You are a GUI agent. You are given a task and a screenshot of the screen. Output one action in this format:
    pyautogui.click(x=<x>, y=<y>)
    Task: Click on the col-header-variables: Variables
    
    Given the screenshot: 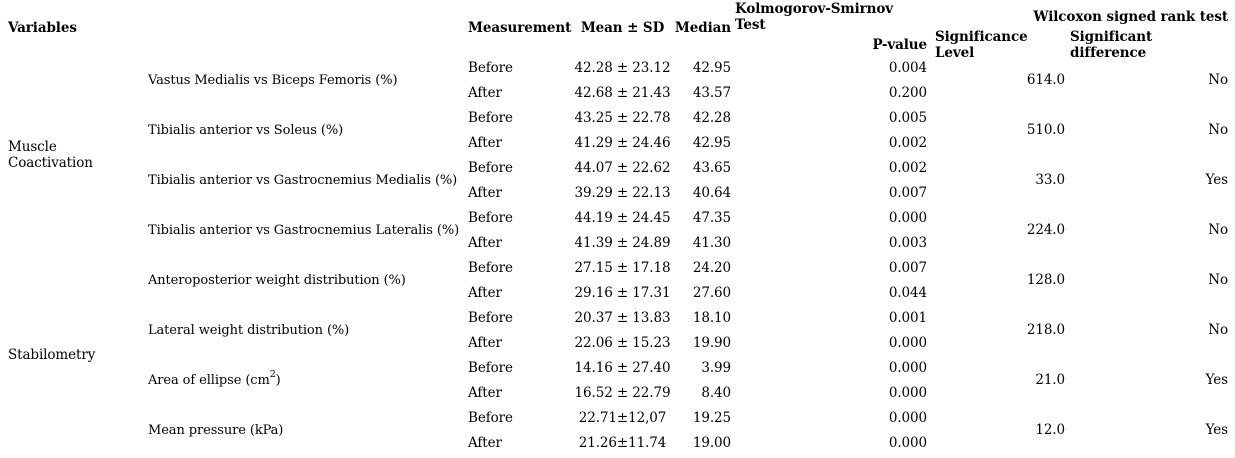 What is the action you would take?
    pyautogui.click(x=42, y=27)
    